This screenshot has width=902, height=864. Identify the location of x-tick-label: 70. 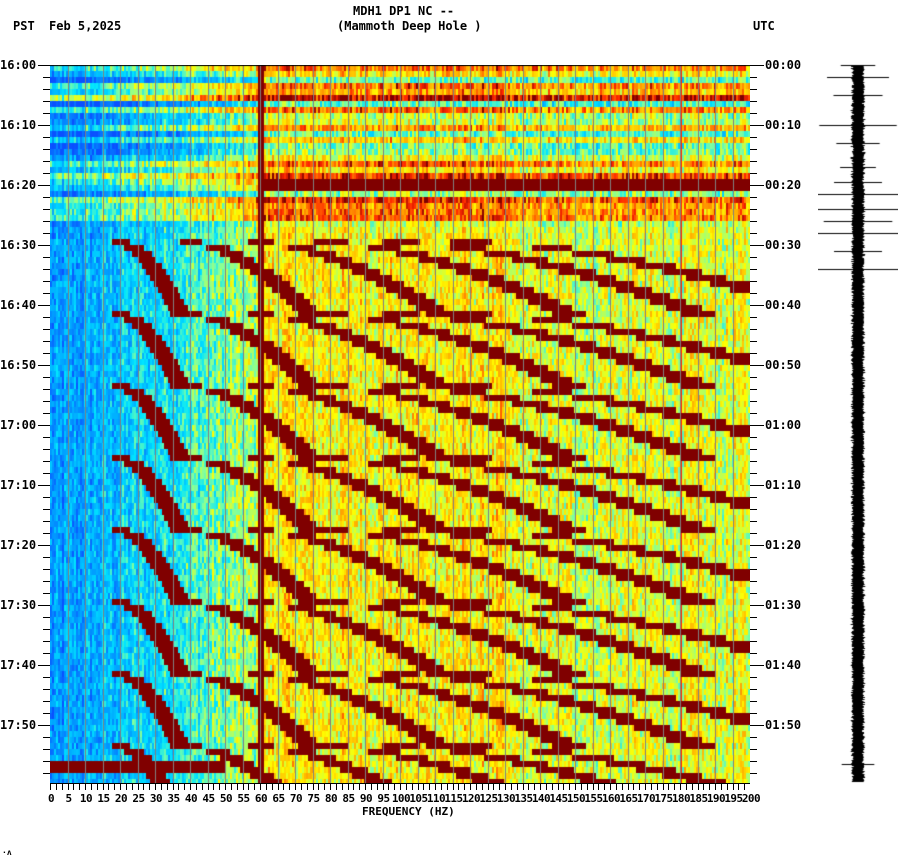
(296, 798).